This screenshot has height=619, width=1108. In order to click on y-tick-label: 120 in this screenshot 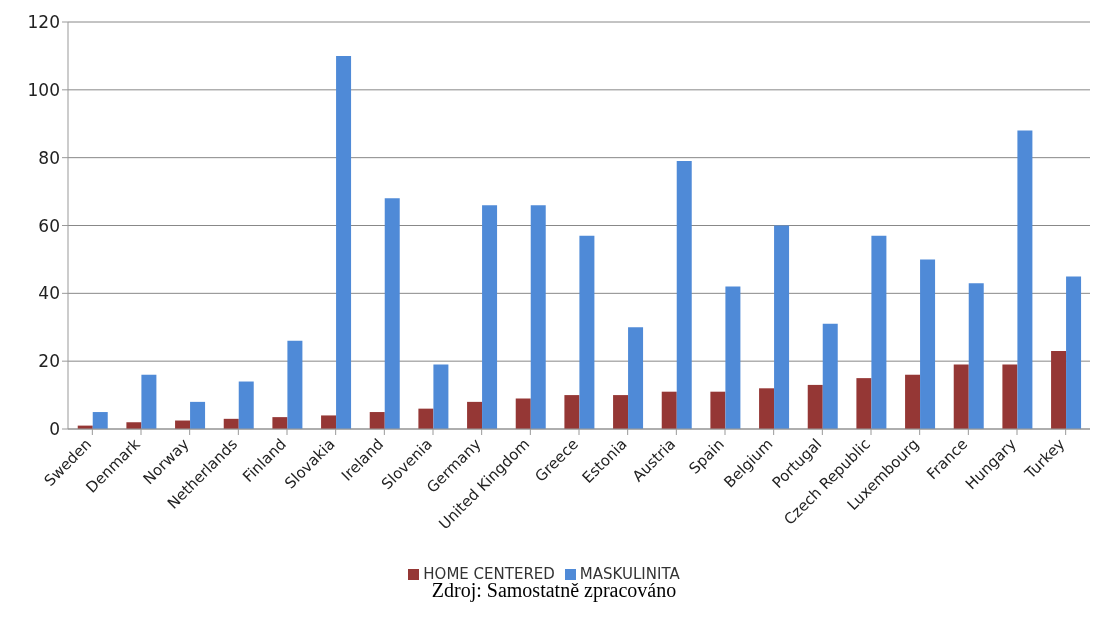, I will do `click(43, 22)`.